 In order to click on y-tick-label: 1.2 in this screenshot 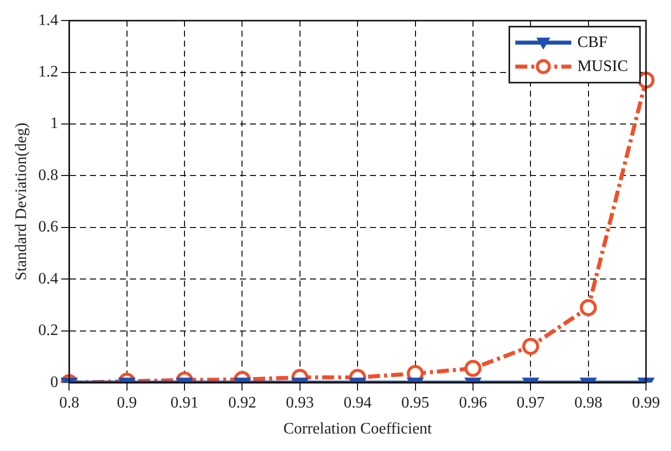, I will do `click(48, 72)`.